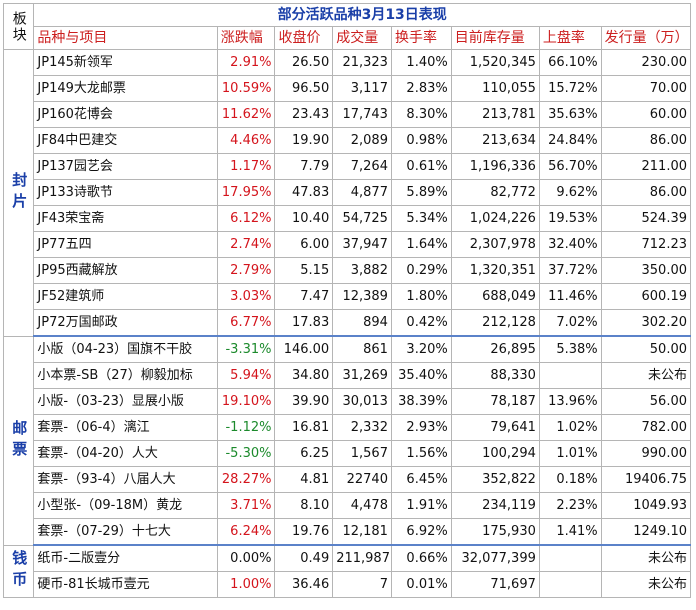 The image size is (696, 610). I want to click on stock-cell: 688,049, so click(495, 296).